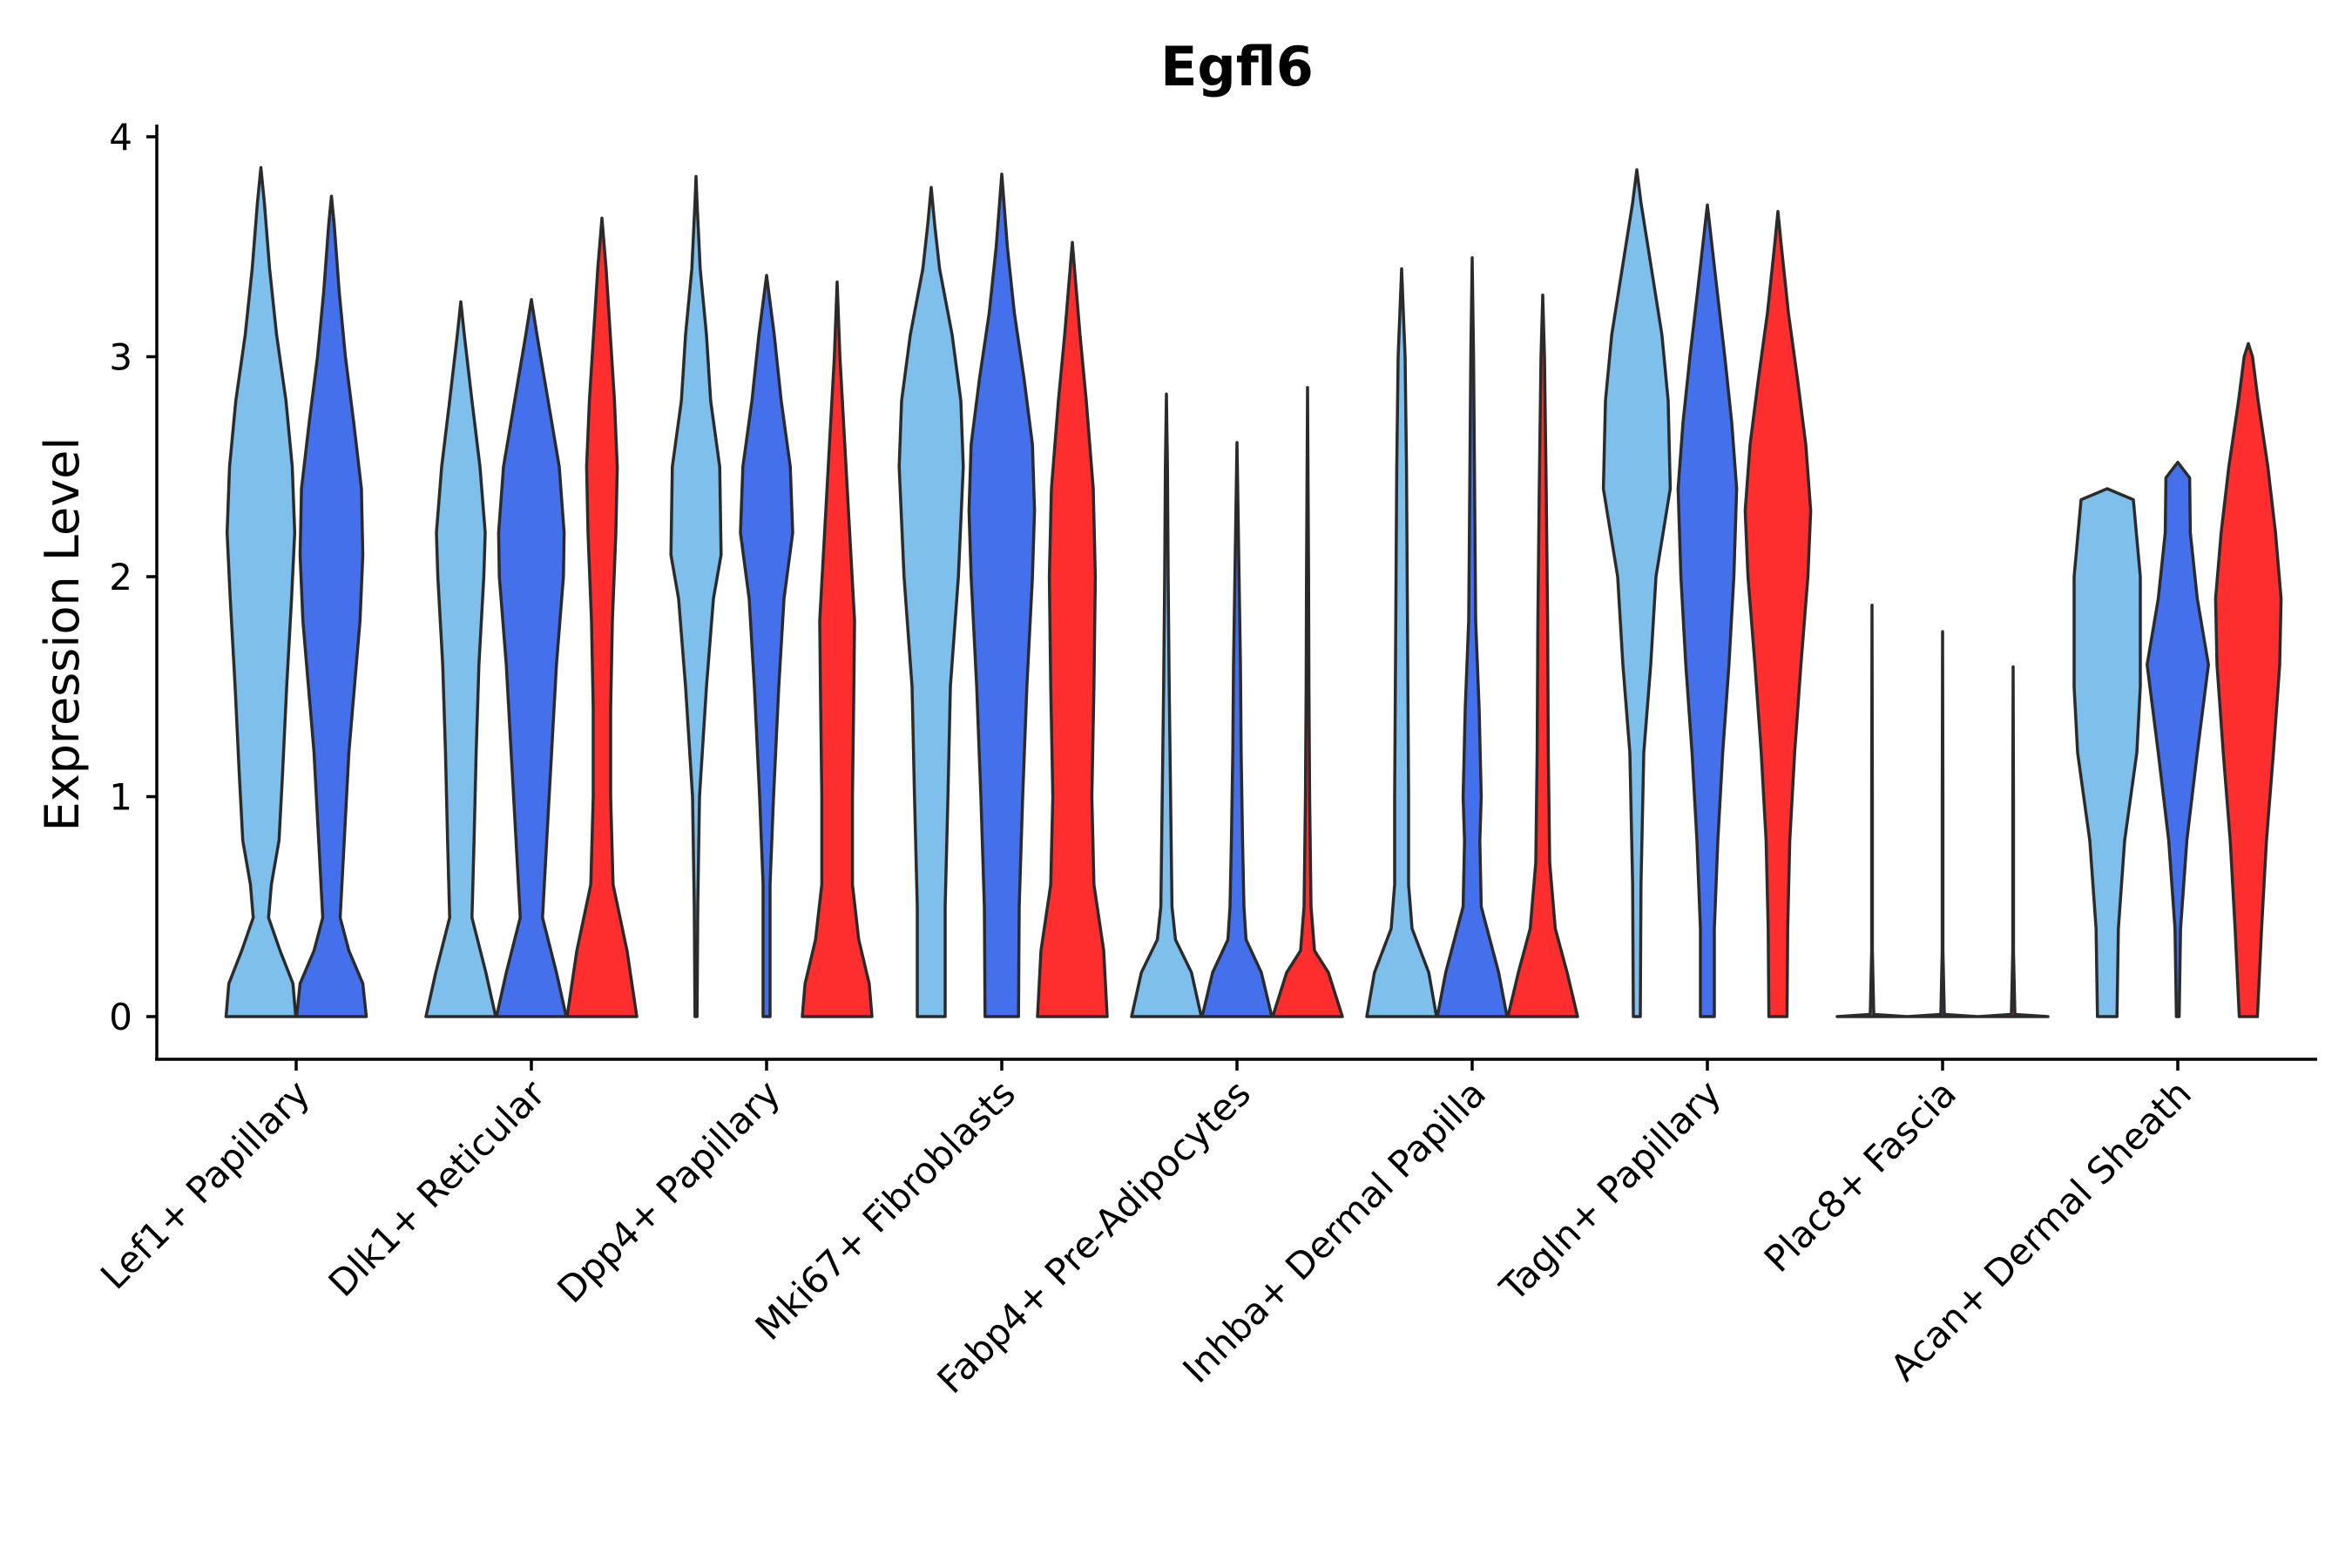 This screenshot has height=1568, width=2352. What do you see at coordinates (1860, 1175) in the screenshot?
I see `x-tick-label: Plac8+ Fascia` at bounding box center [1860, 1175].